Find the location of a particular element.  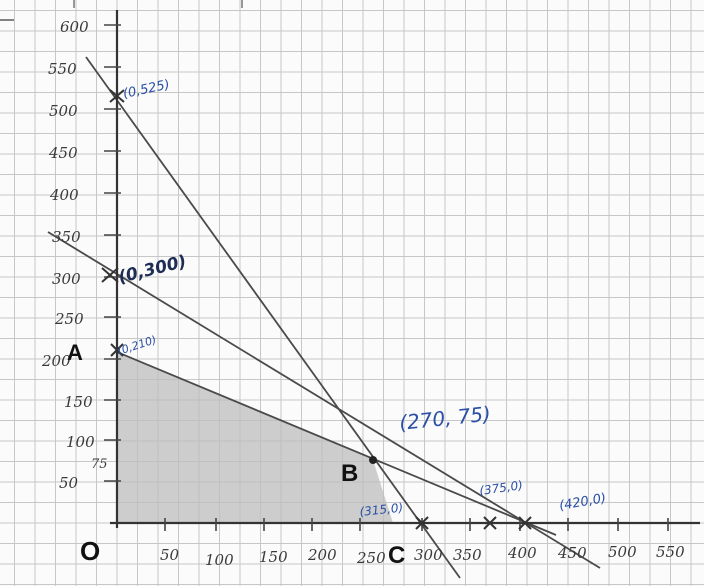

x-tick-marks is located at coordinates (416, 524).